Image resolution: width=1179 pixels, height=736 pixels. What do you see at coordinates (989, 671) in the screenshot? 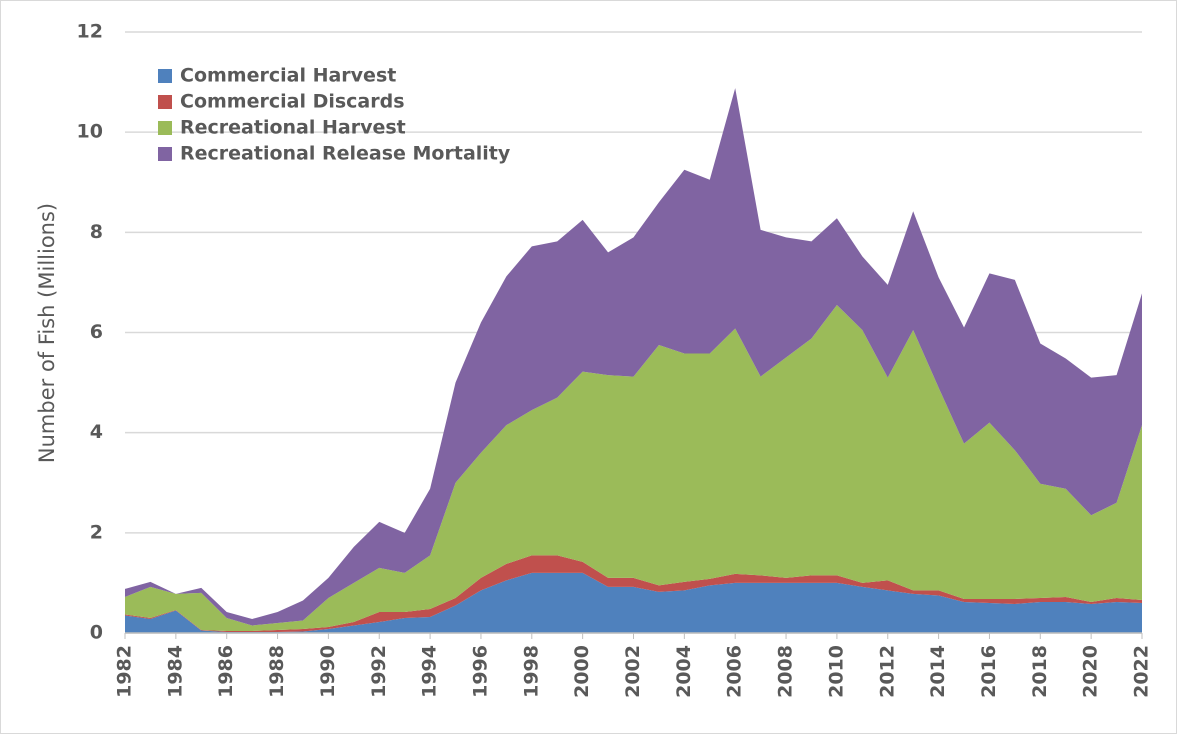
I see `x-tick-label: 2016` at bounding box center [989, 671].